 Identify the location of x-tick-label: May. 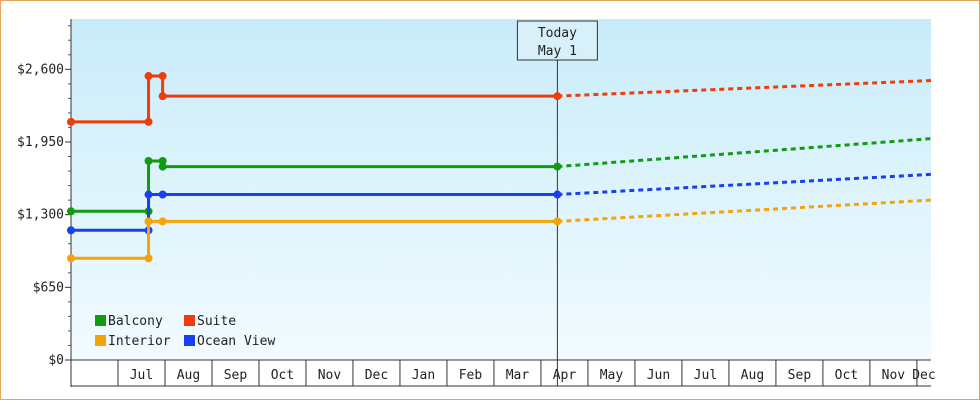
(612, 375).